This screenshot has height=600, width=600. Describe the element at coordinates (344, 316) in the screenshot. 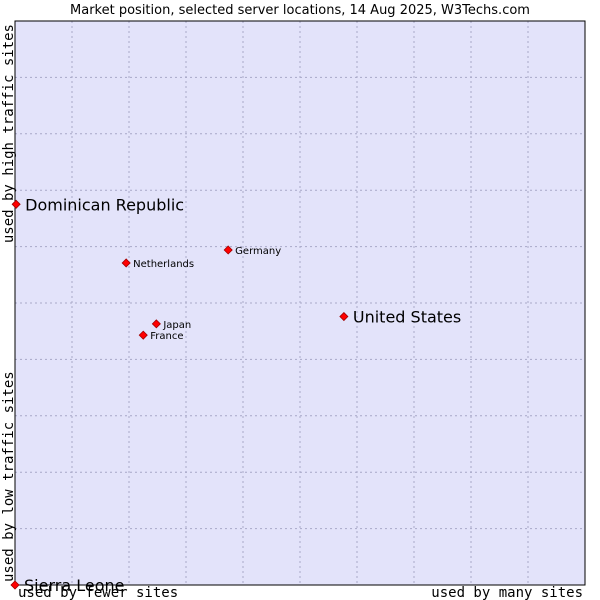

I see `point-marker-united-states` at that location.